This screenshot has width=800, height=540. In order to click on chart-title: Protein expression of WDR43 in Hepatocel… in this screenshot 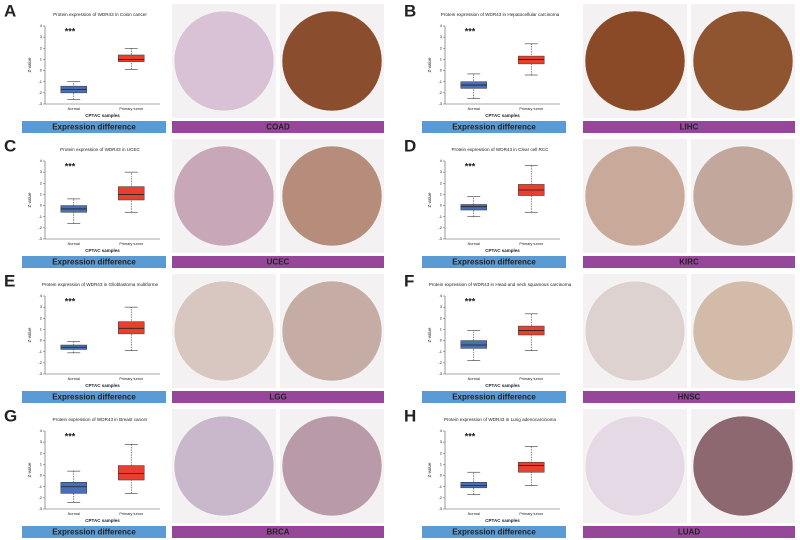, I will do `click(500, 14)`.